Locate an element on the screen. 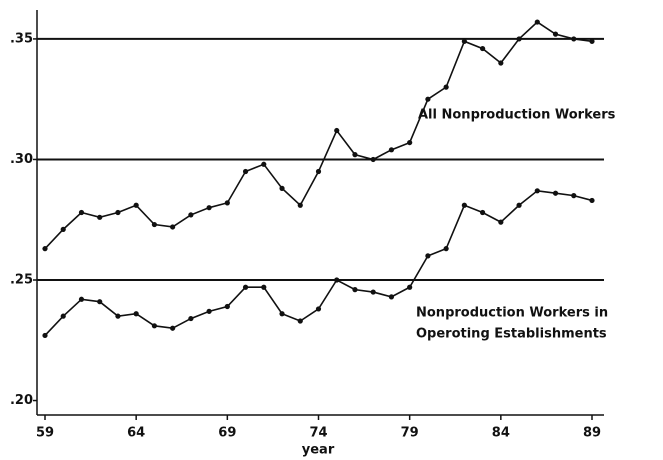  x-tick-label: 64 is located at coordinates (136, 433).